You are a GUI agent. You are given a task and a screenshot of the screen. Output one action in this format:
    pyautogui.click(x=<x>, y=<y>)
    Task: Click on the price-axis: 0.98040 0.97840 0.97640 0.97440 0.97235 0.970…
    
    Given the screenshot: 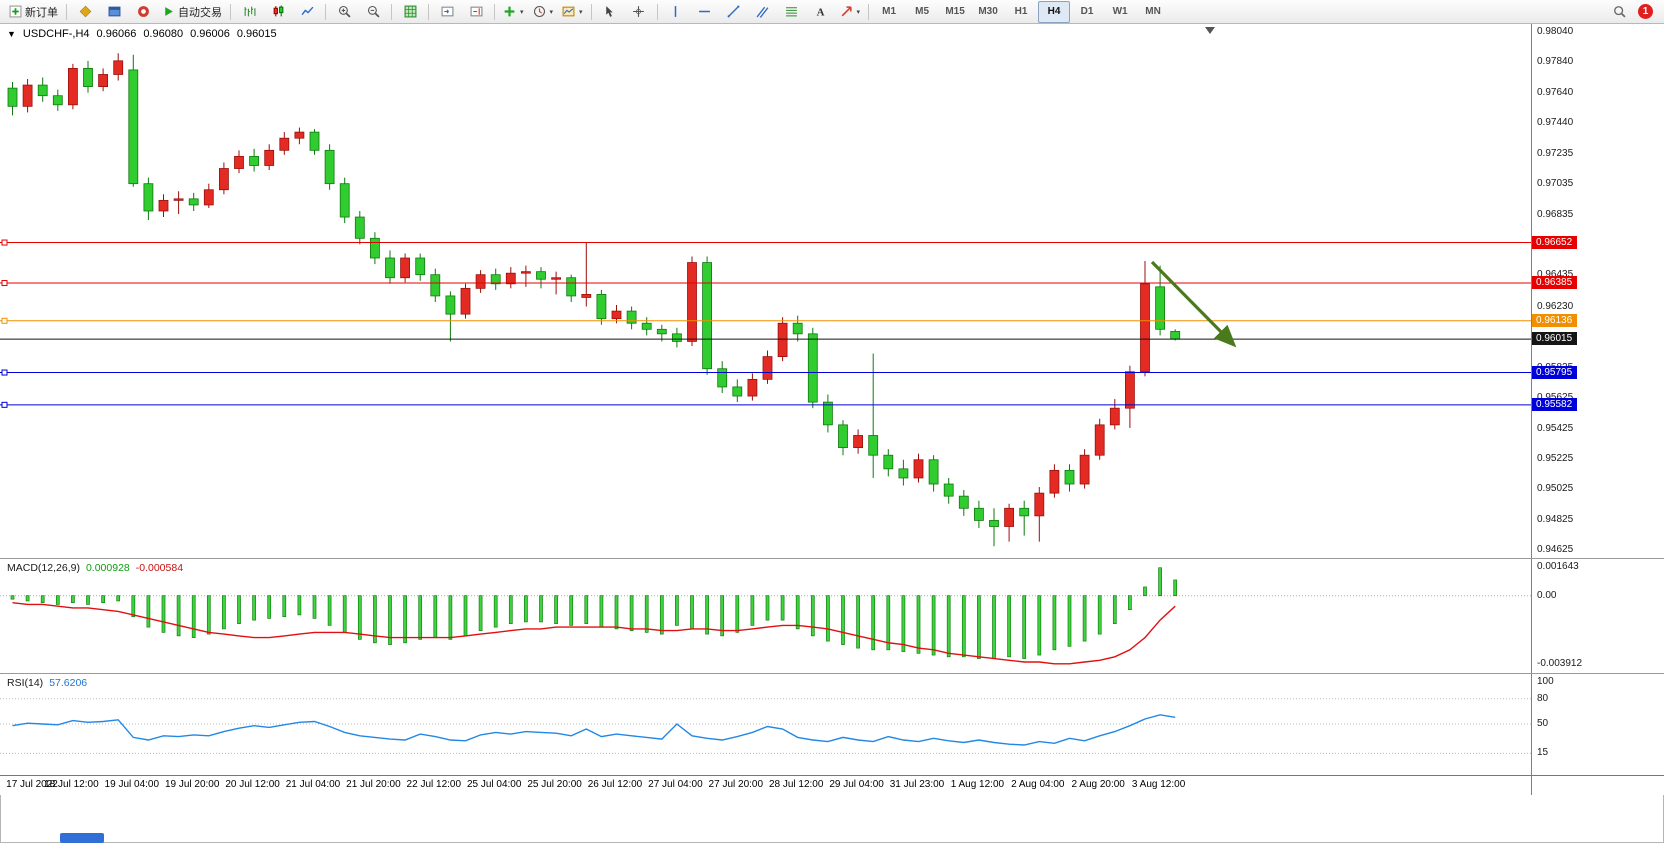 What is the action you would take?
    pyautogui.click(x=1597, y=409)
    